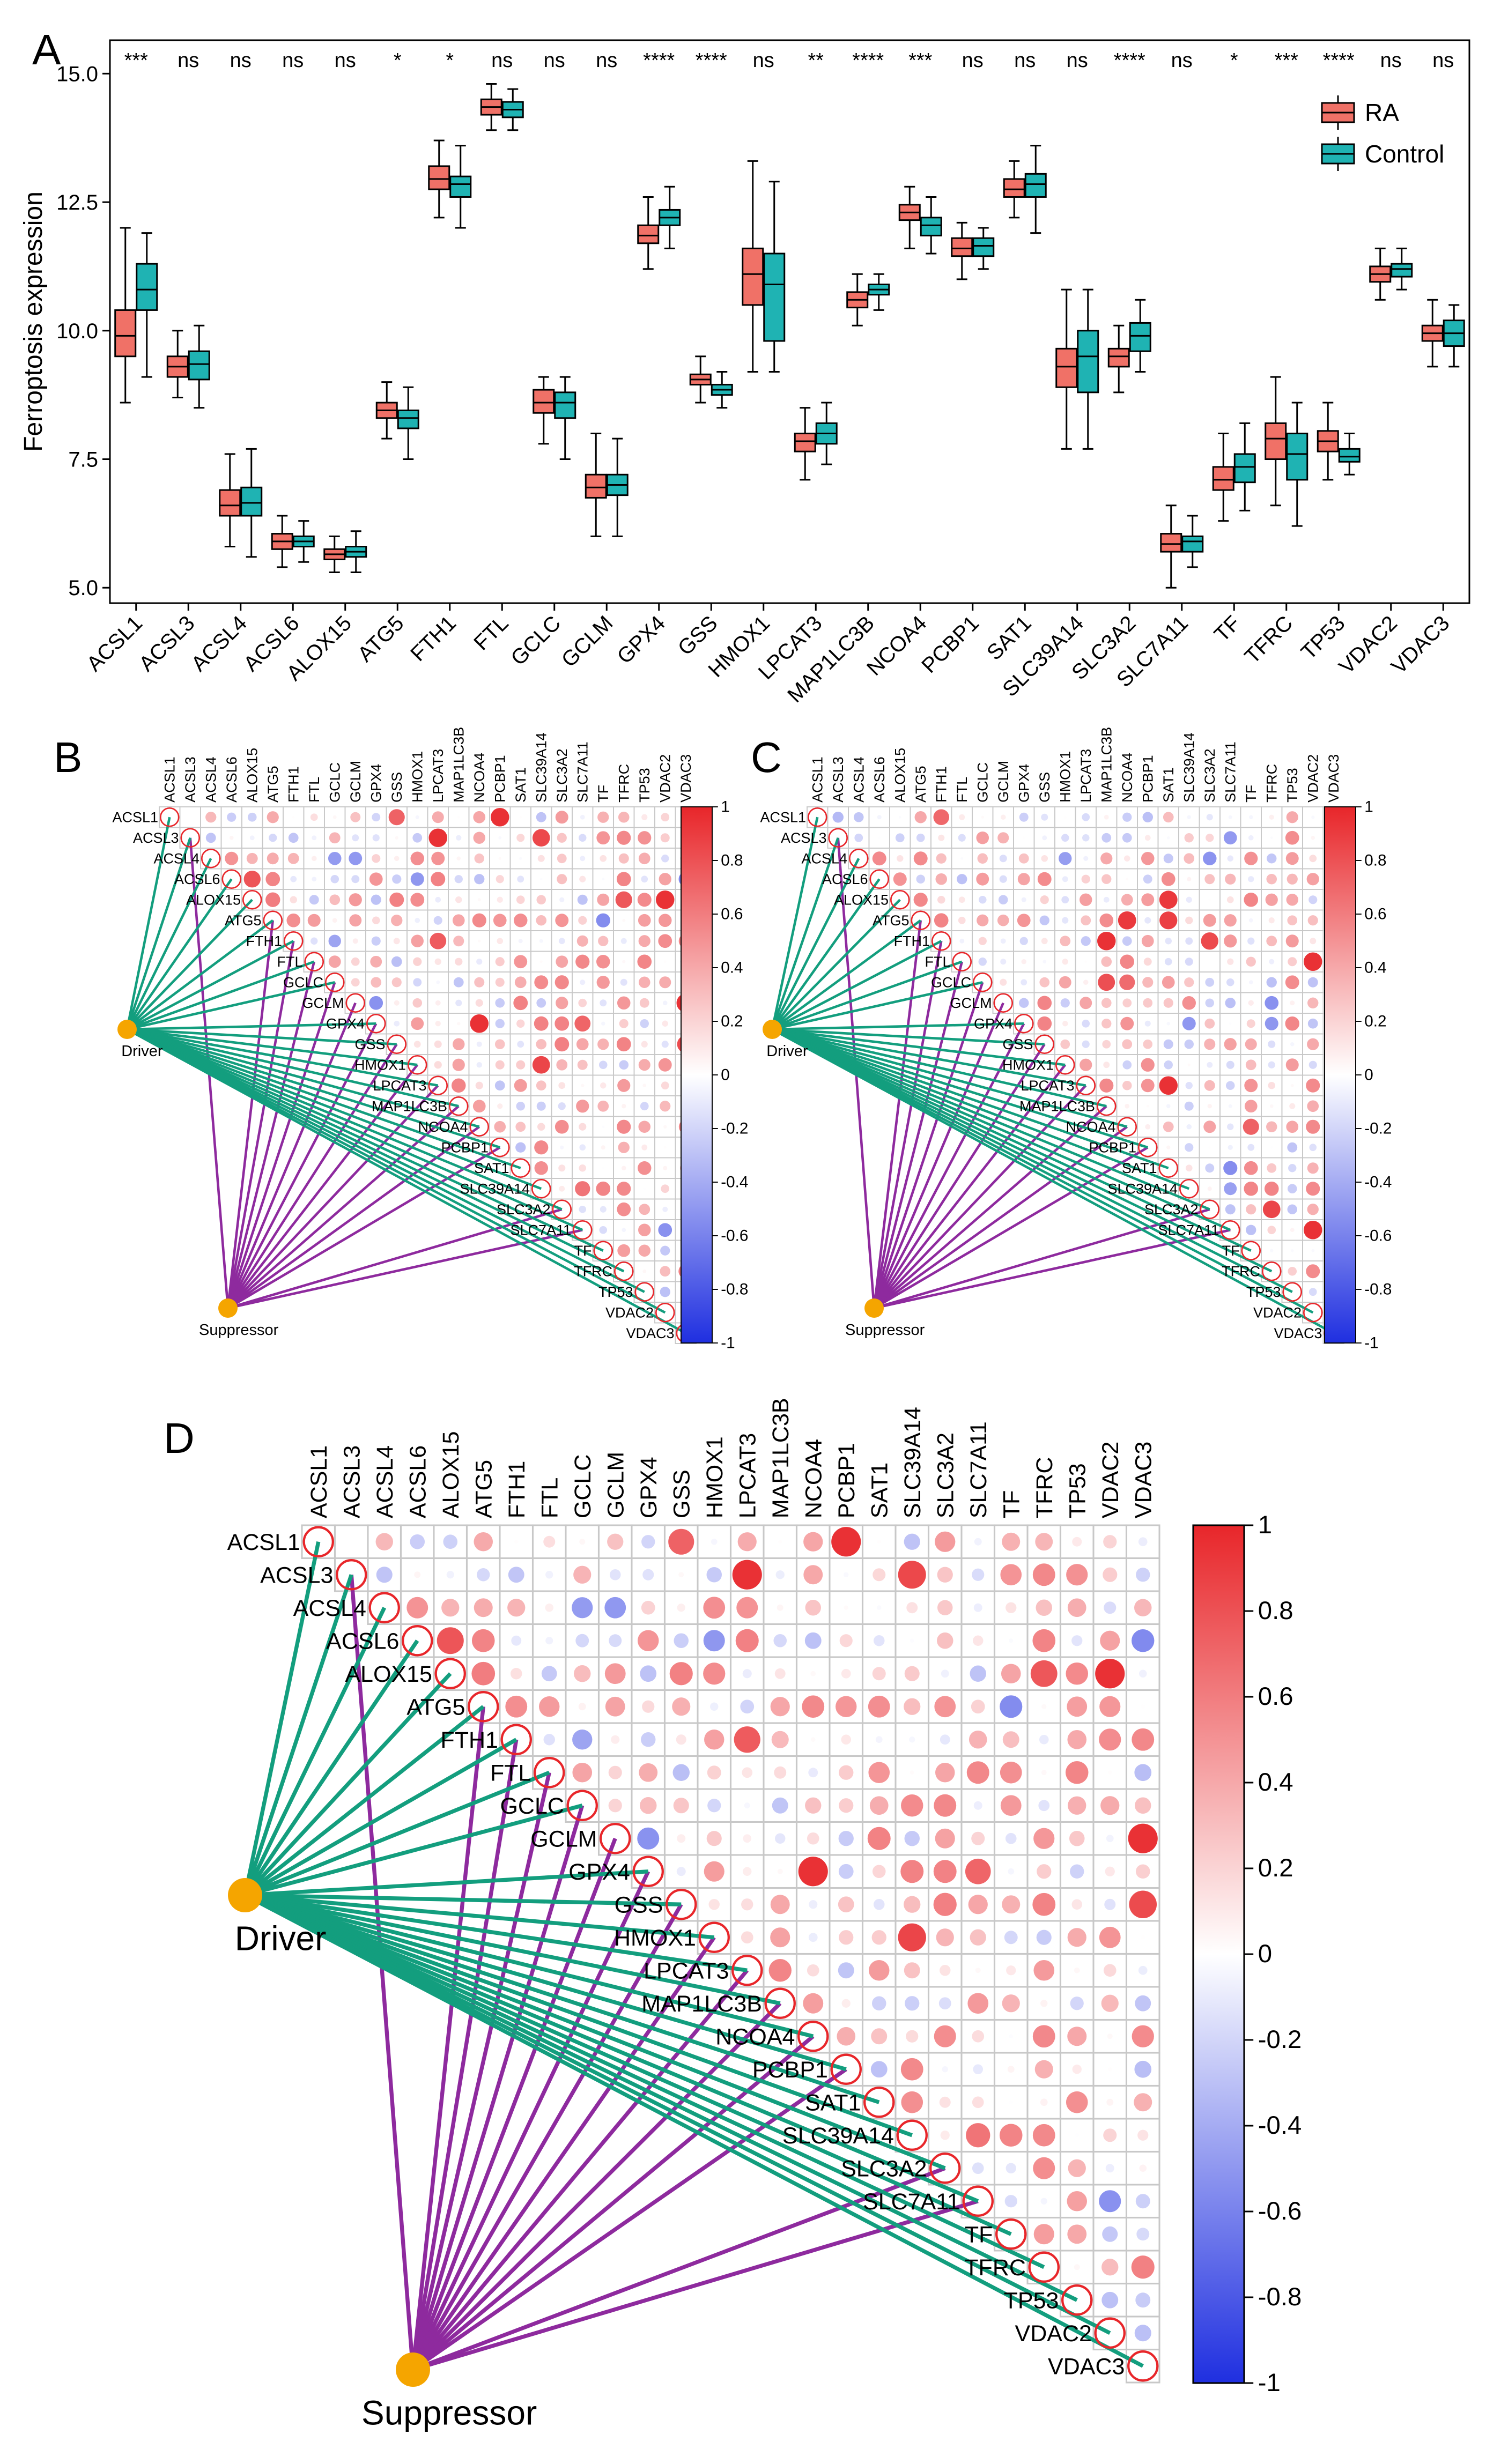  Describe the element at coordinates (362, 1641) in the screenshot. I see `row-label-acsl6: ACSL6` at that location.